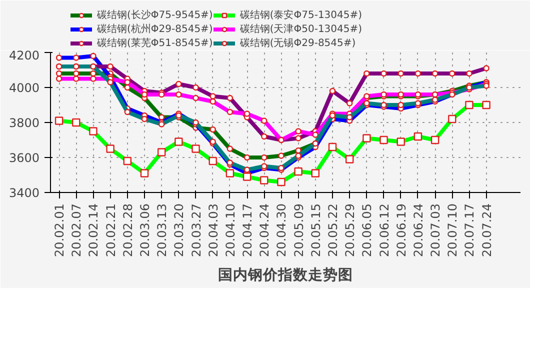  I want to click on x-tick-label: 20.07.10, so click(453, 230).